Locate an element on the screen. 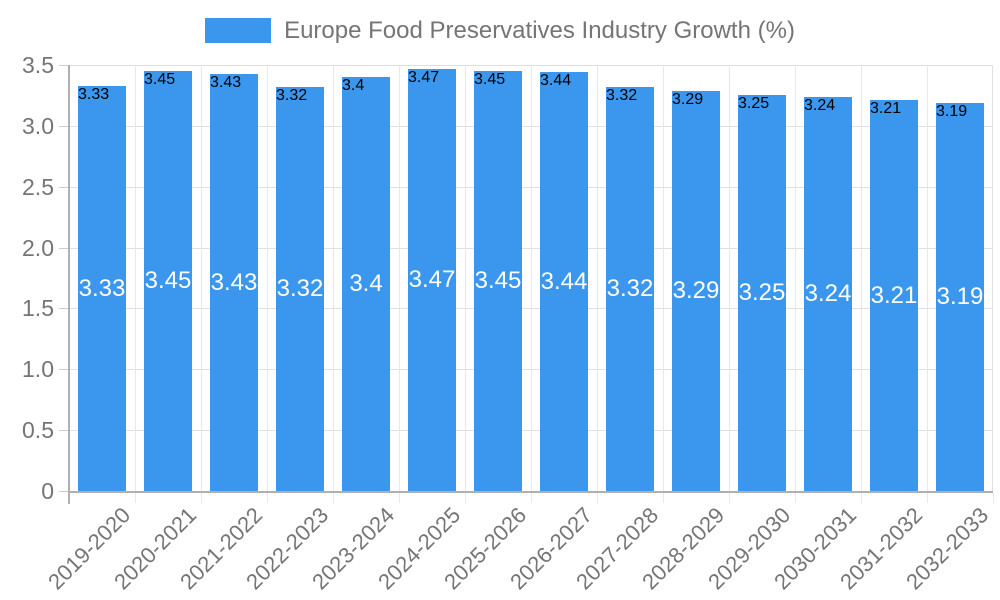 The image size is (1000, 600). bar: 3.44 is located at coordinates (564, 281).